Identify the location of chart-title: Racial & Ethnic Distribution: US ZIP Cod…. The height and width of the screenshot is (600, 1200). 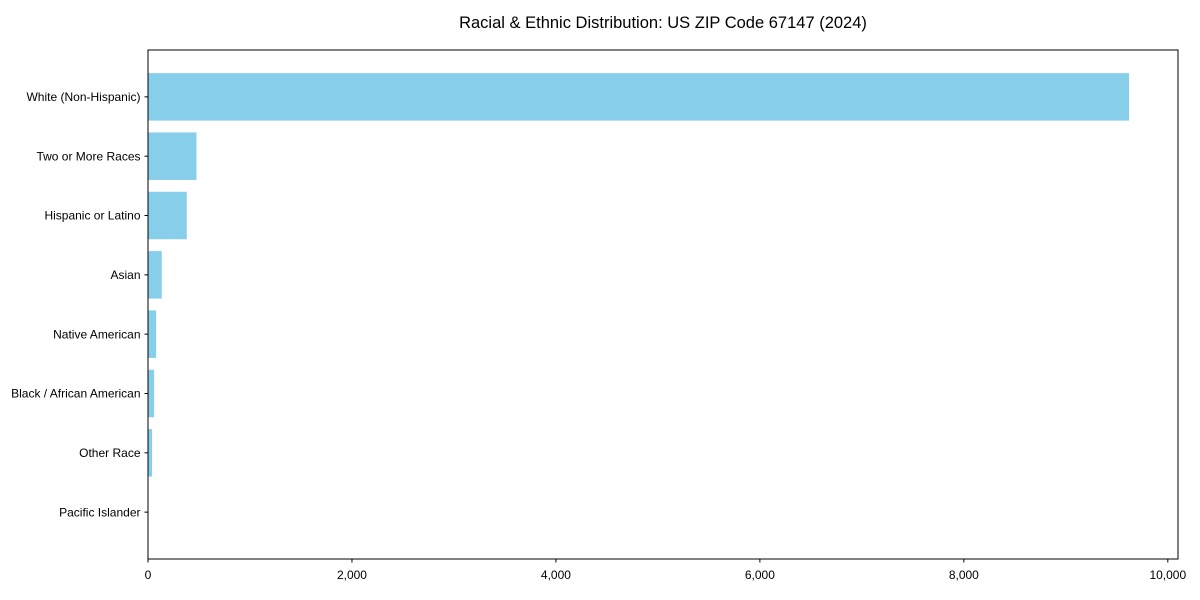
(663, 23).